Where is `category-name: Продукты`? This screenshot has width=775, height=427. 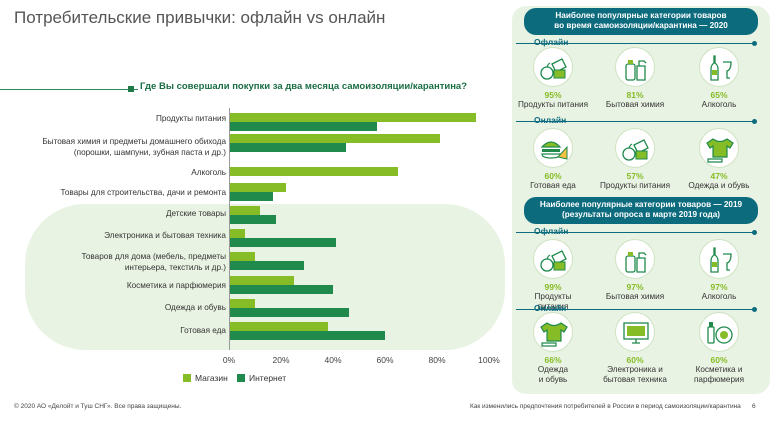 category-name: Продукты is located at coordinates (553, 296).